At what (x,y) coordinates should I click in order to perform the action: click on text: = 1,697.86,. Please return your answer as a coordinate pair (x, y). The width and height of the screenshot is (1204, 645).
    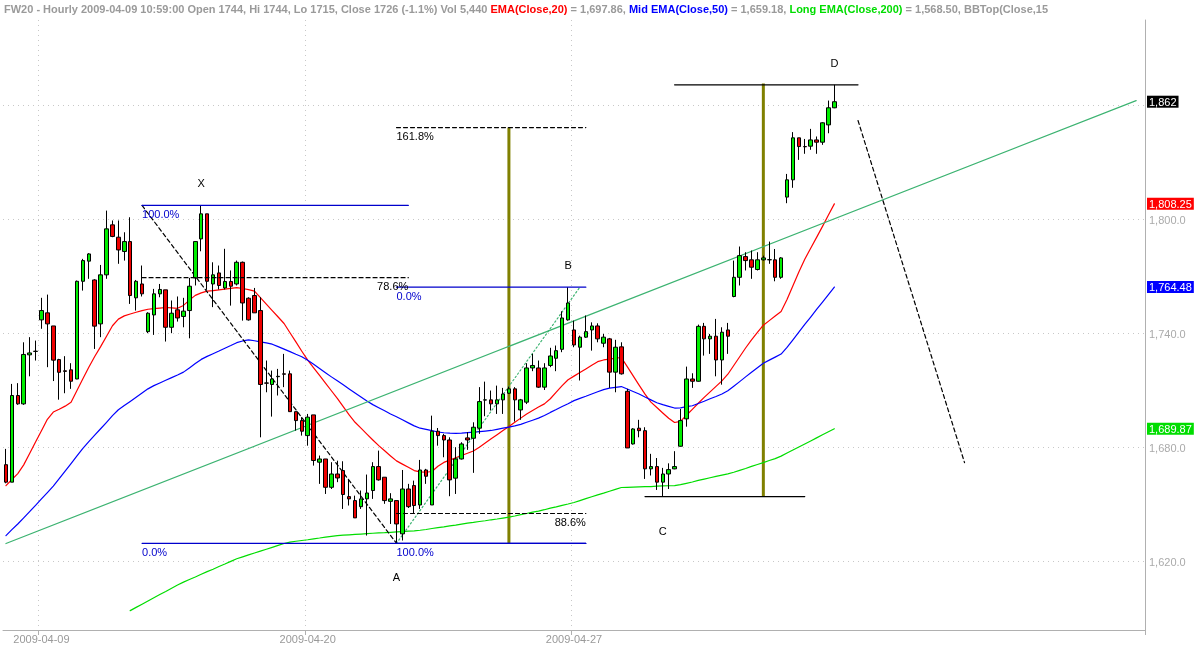
    Looking at the image, I should click on (596, 8).